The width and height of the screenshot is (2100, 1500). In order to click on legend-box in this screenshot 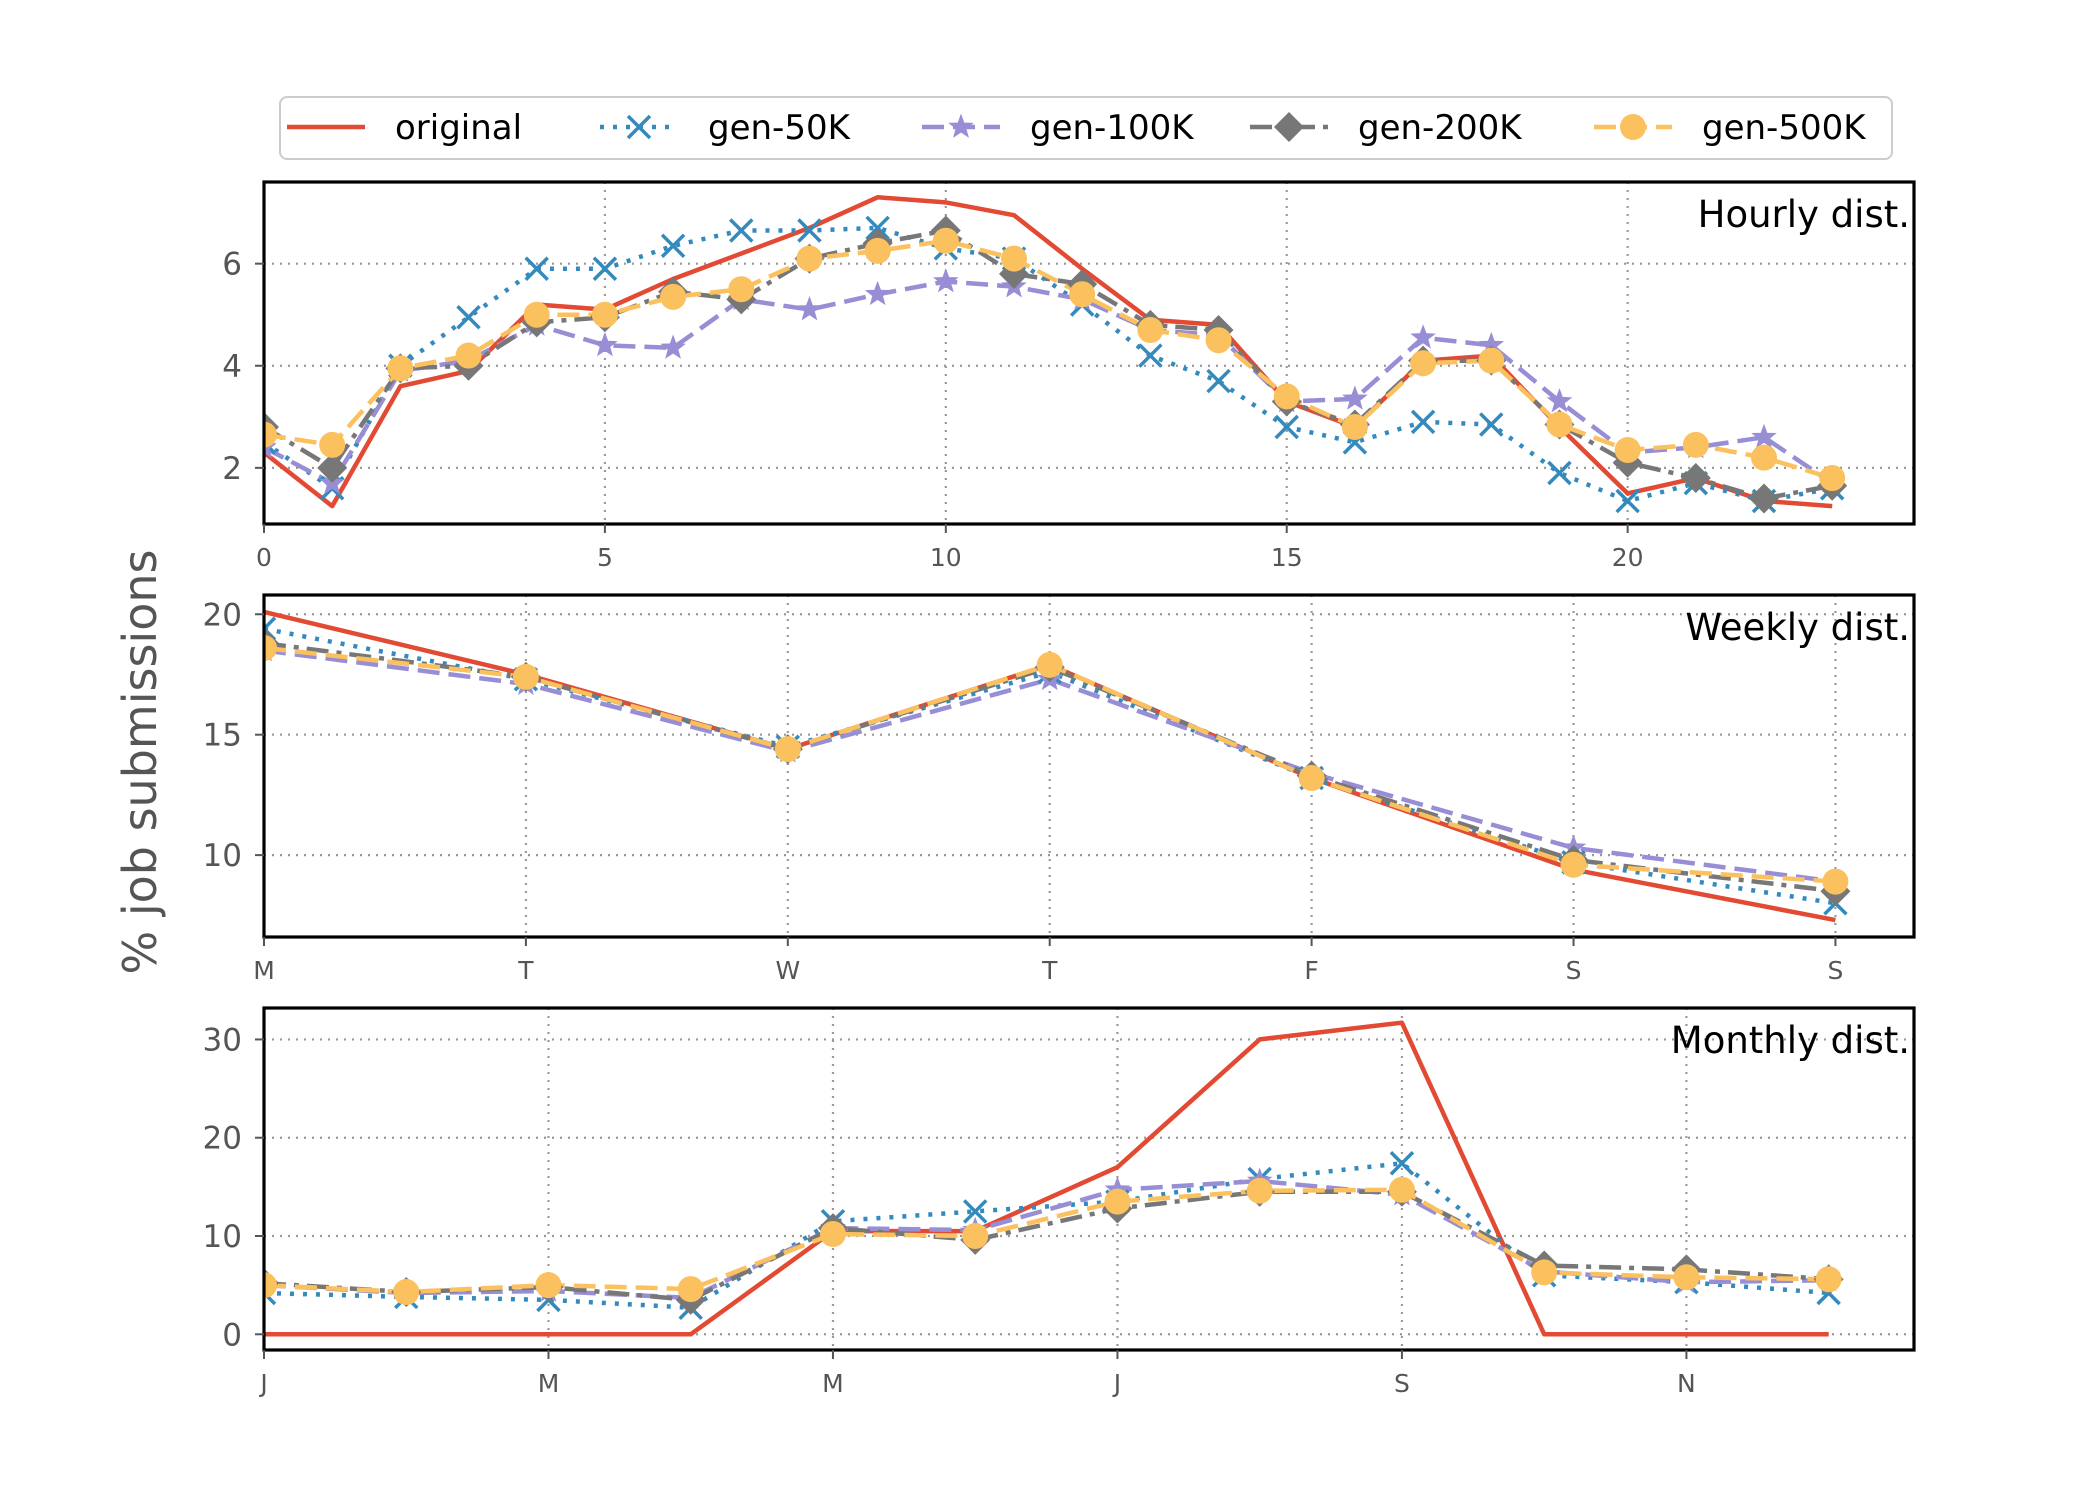, I will do `click(1086, 128)`.